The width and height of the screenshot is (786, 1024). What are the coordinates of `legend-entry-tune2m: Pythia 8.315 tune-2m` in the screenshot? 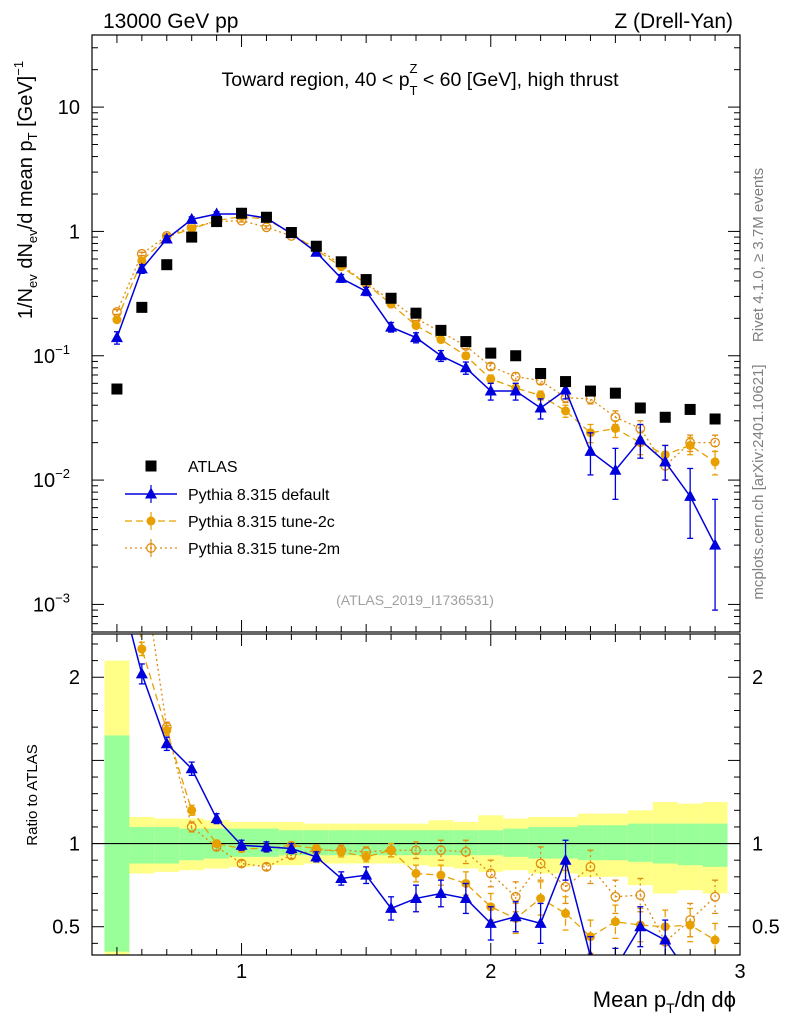 It's located at (232, 548).